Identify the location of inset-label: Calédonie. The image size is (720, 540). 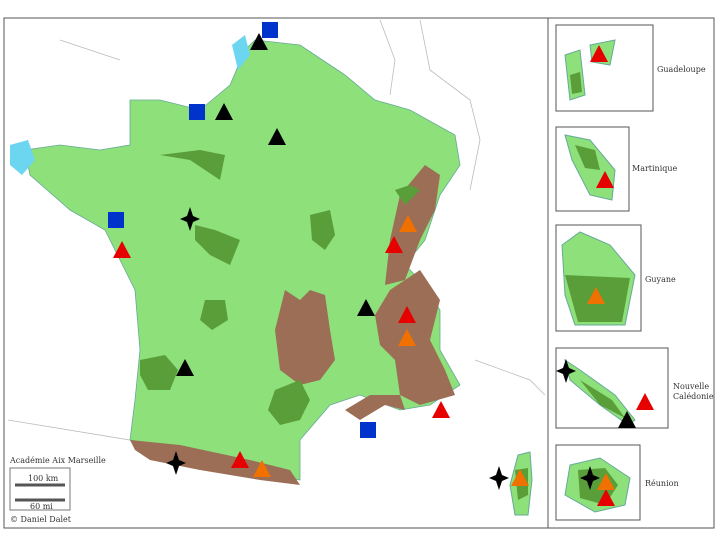
(693, 396).